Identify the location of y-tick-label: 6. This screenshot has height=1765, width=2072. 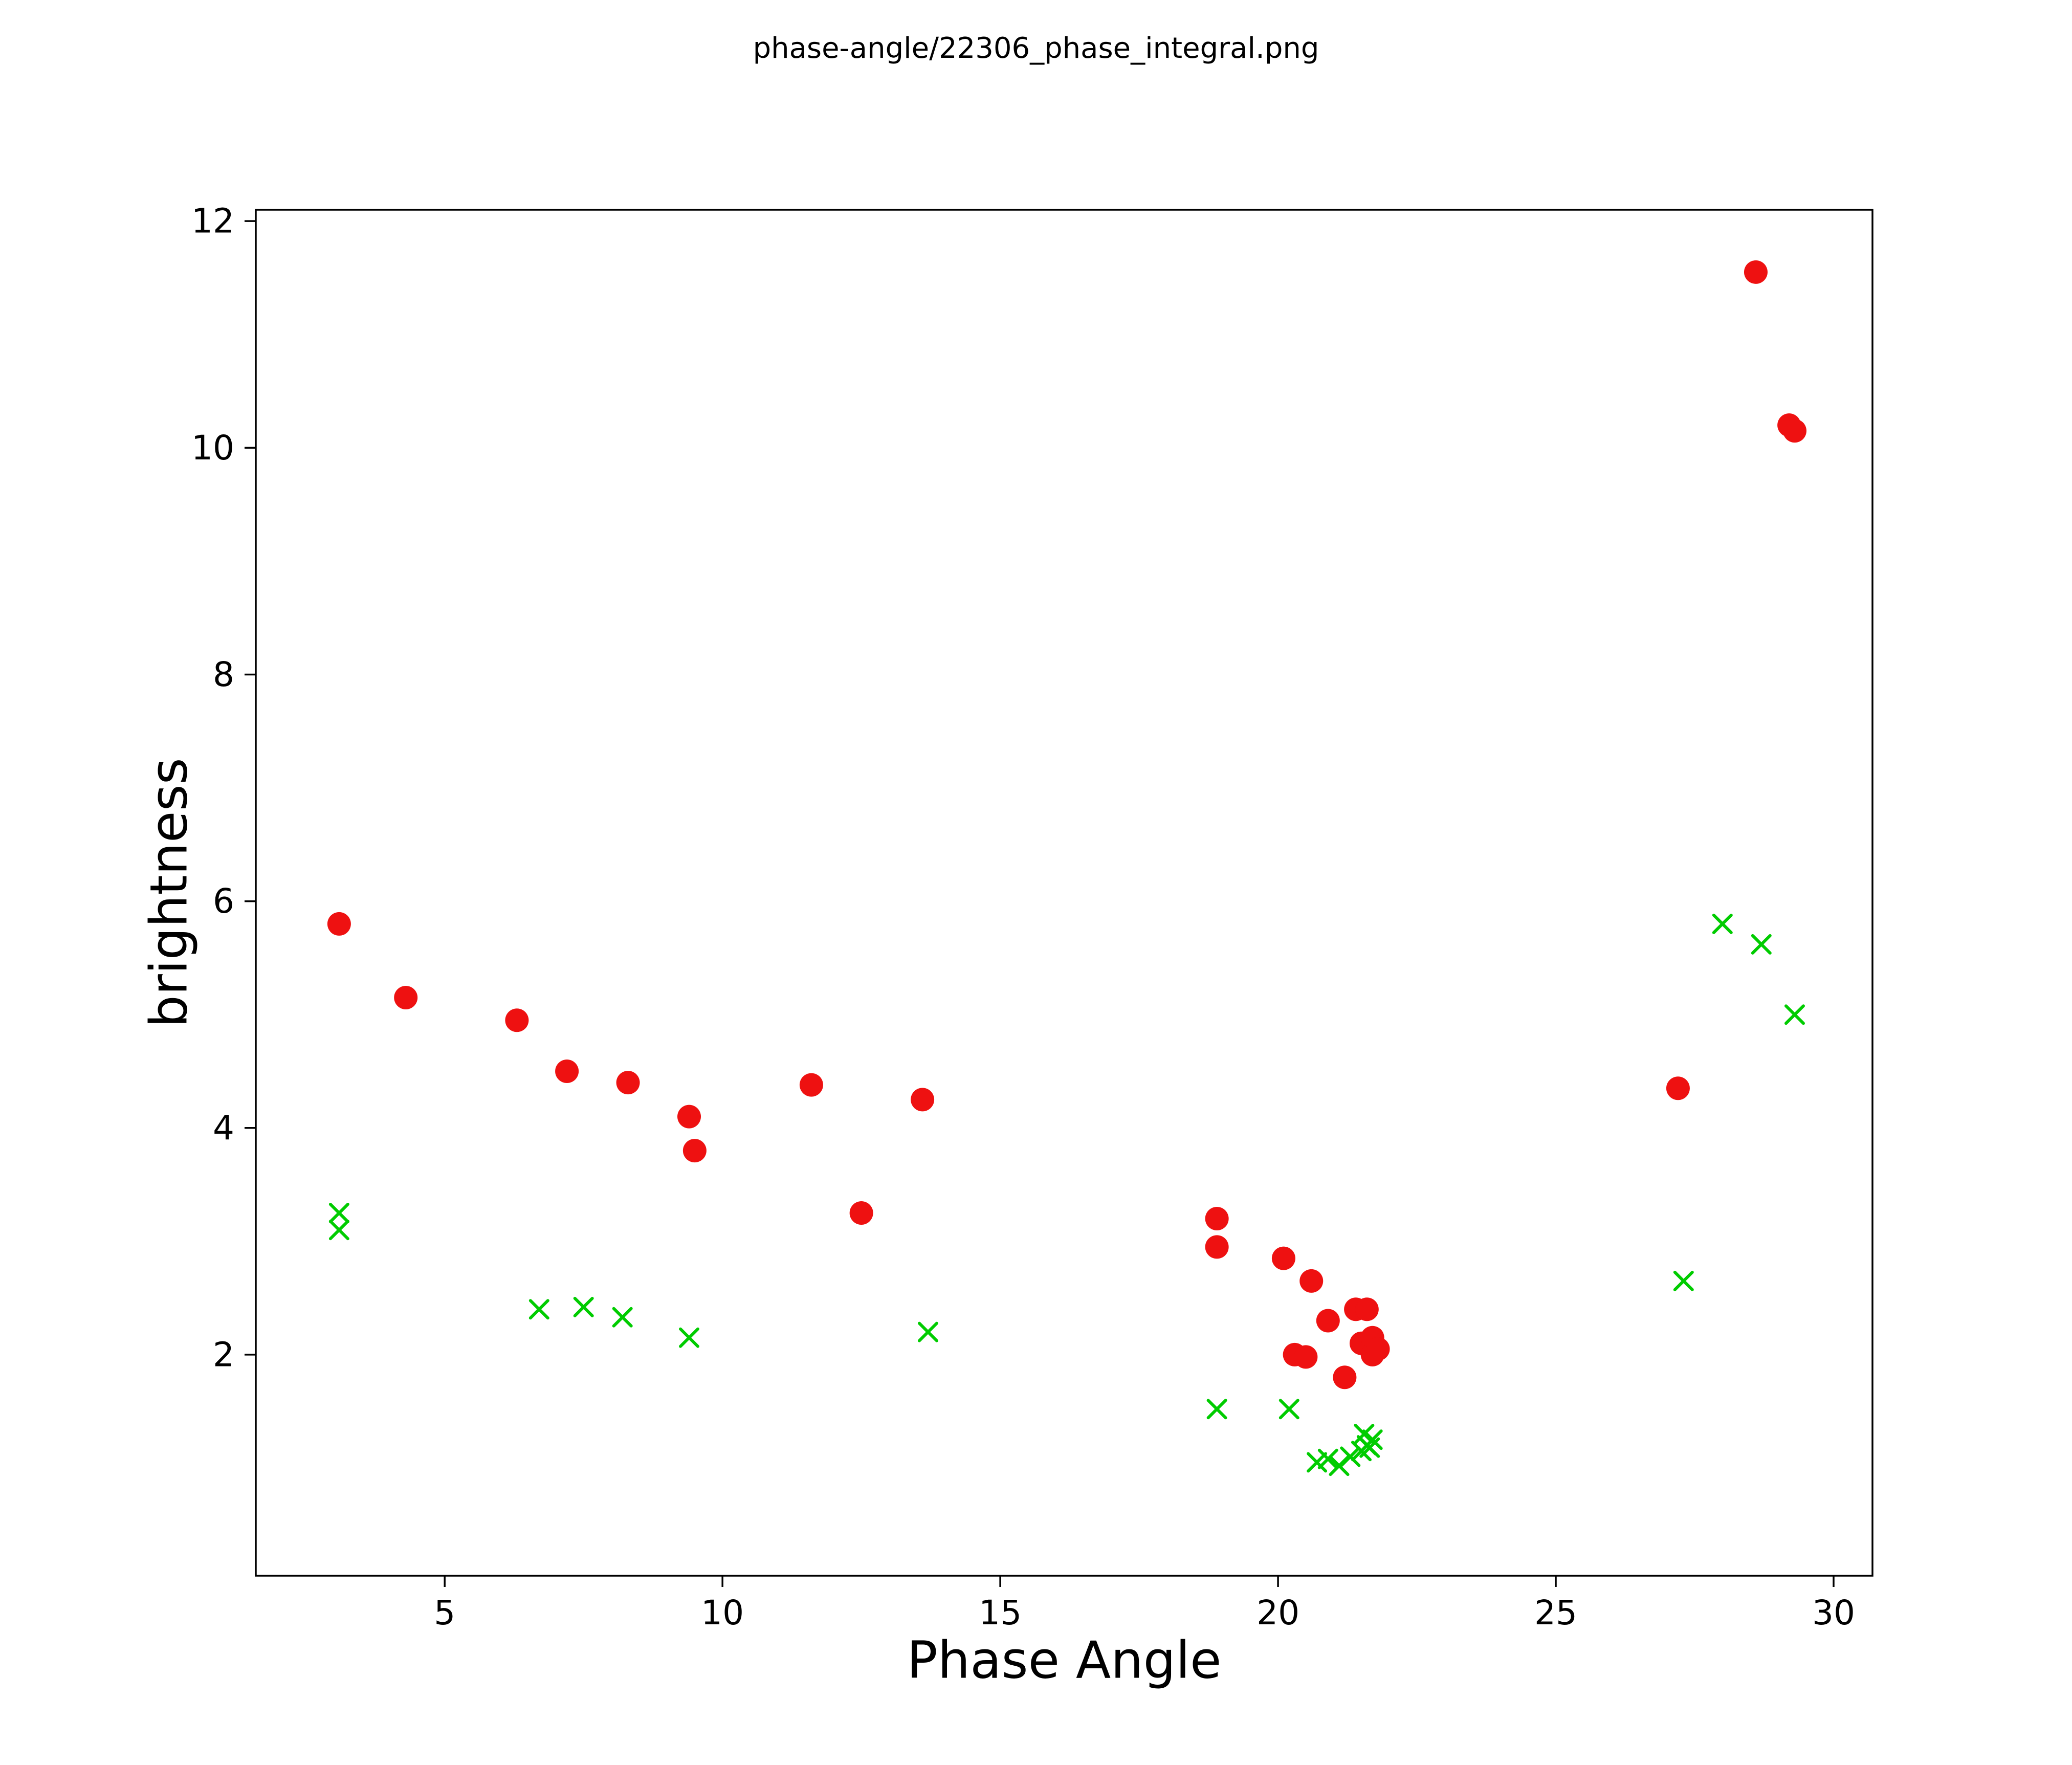
(223, 901).